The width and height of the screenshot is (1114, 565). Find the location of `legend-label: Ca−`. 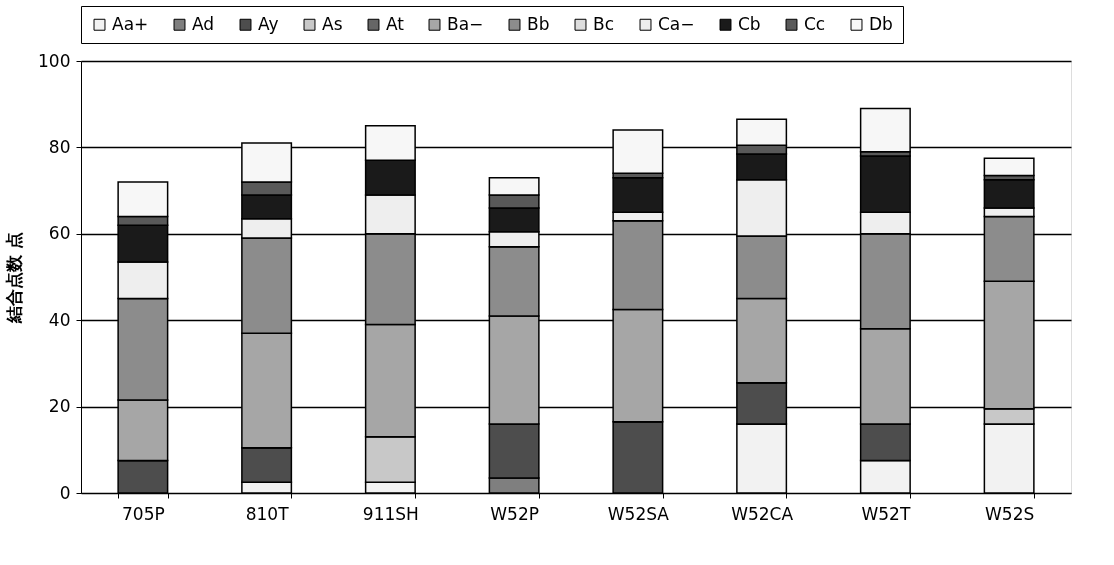

legend-label: Ca− is located at coordinates (676, 23).